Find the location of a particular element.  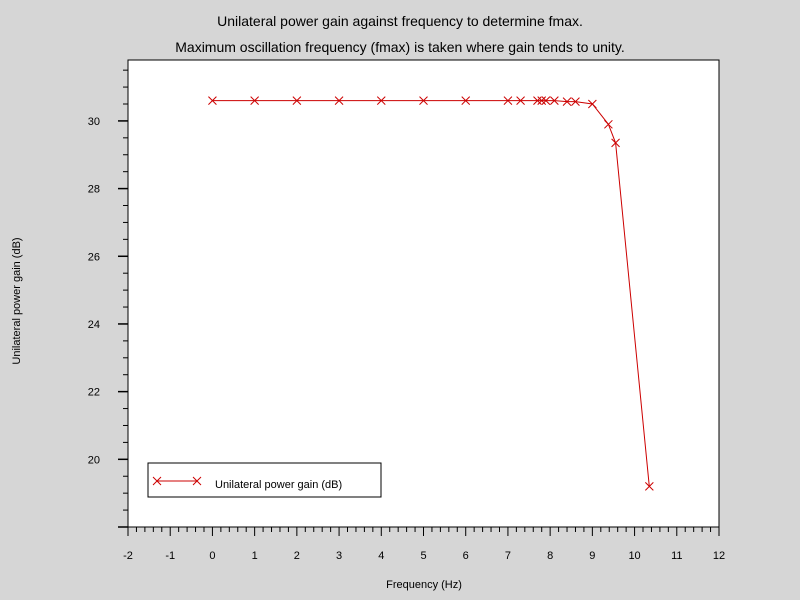

y-tick-label: 24 is located at coordinates (94, 325).